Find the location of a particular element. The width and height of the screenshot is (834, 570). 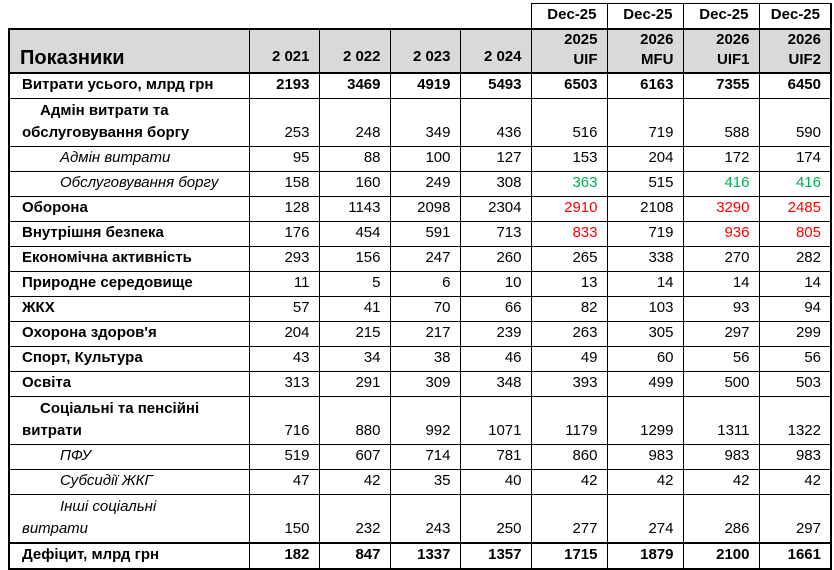

row-label: Соціальні та пенсійні витрати is located at coordinates (129, 420).